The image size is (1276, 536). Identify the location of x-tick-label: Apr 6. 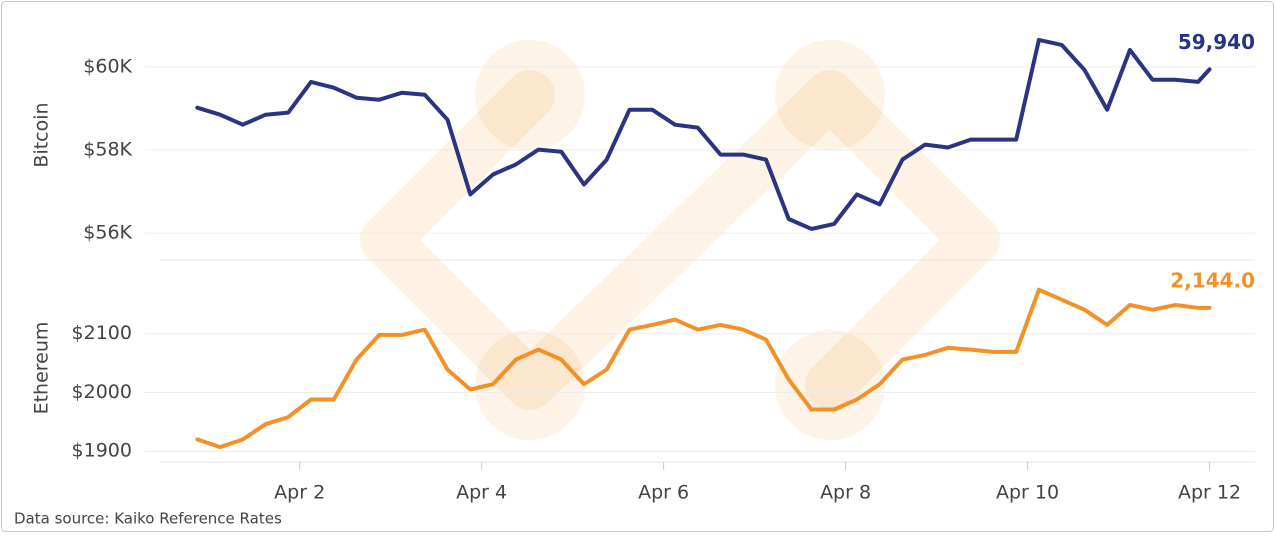
(663, 493).